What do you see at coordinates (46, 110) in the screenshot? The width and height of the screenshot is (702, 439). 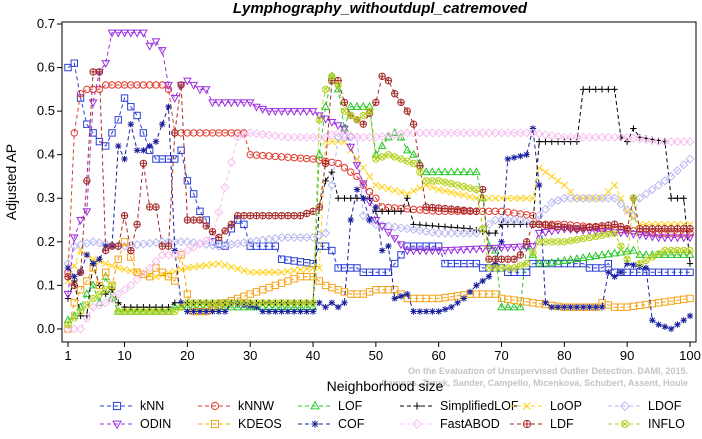 I see `y-tick-label: 0.5` at bounding box center [46, 110].